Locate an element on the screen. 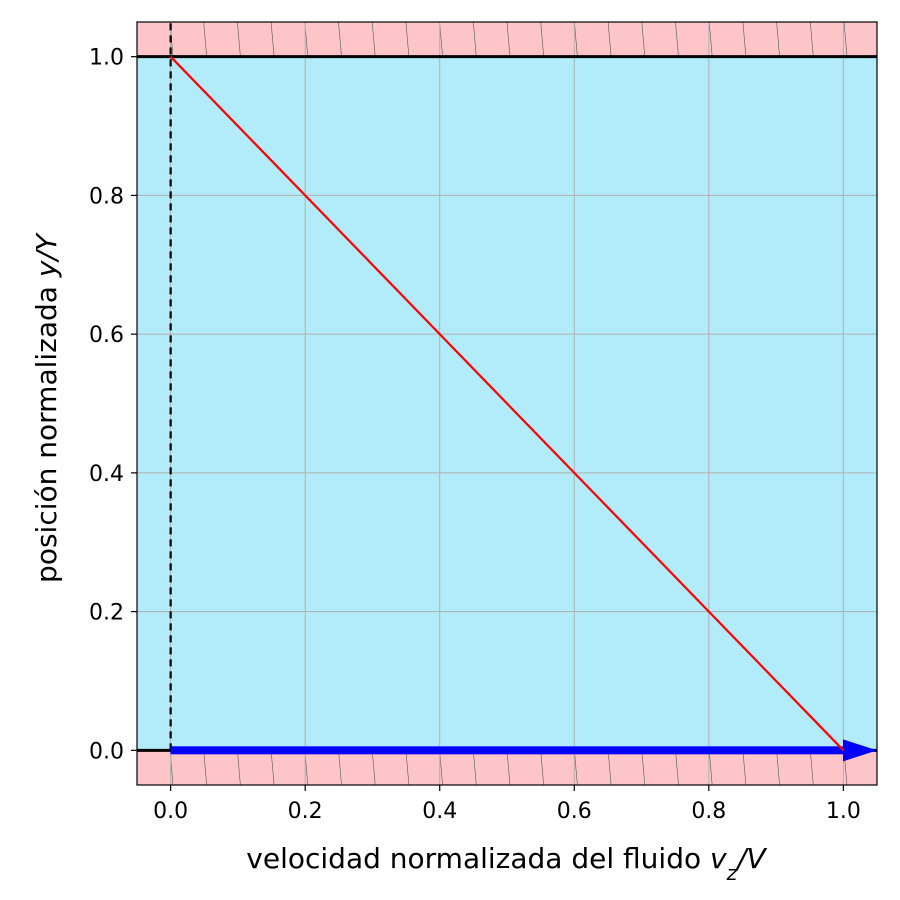 Image resolution: width=900 pixels, height=900 pixels. bottom-wall-hatch is located at coordinates (525, 767).